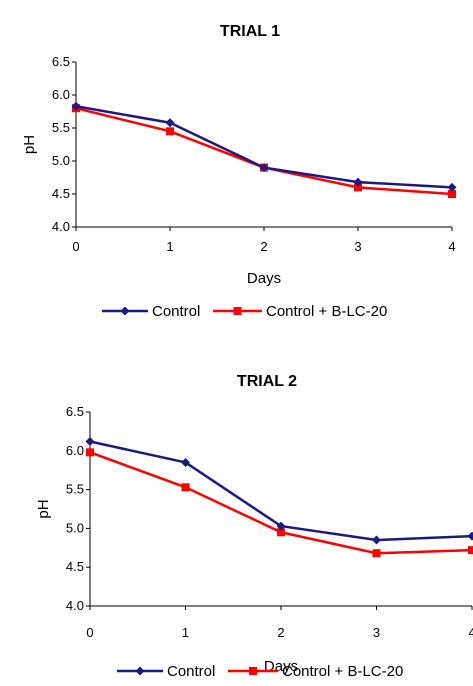 This screenshot has width=473, height=686. I want to click on series-line-control, so click(264, 146).